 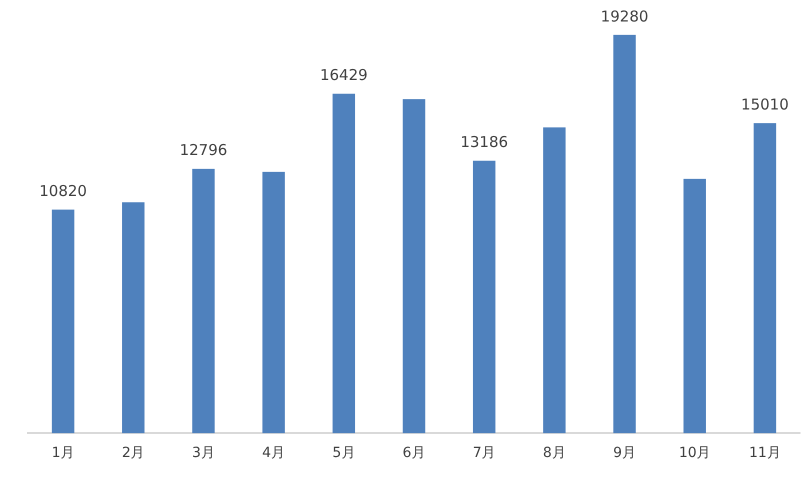 I want to click on data-label: 10820, so click(x=63, y=191).